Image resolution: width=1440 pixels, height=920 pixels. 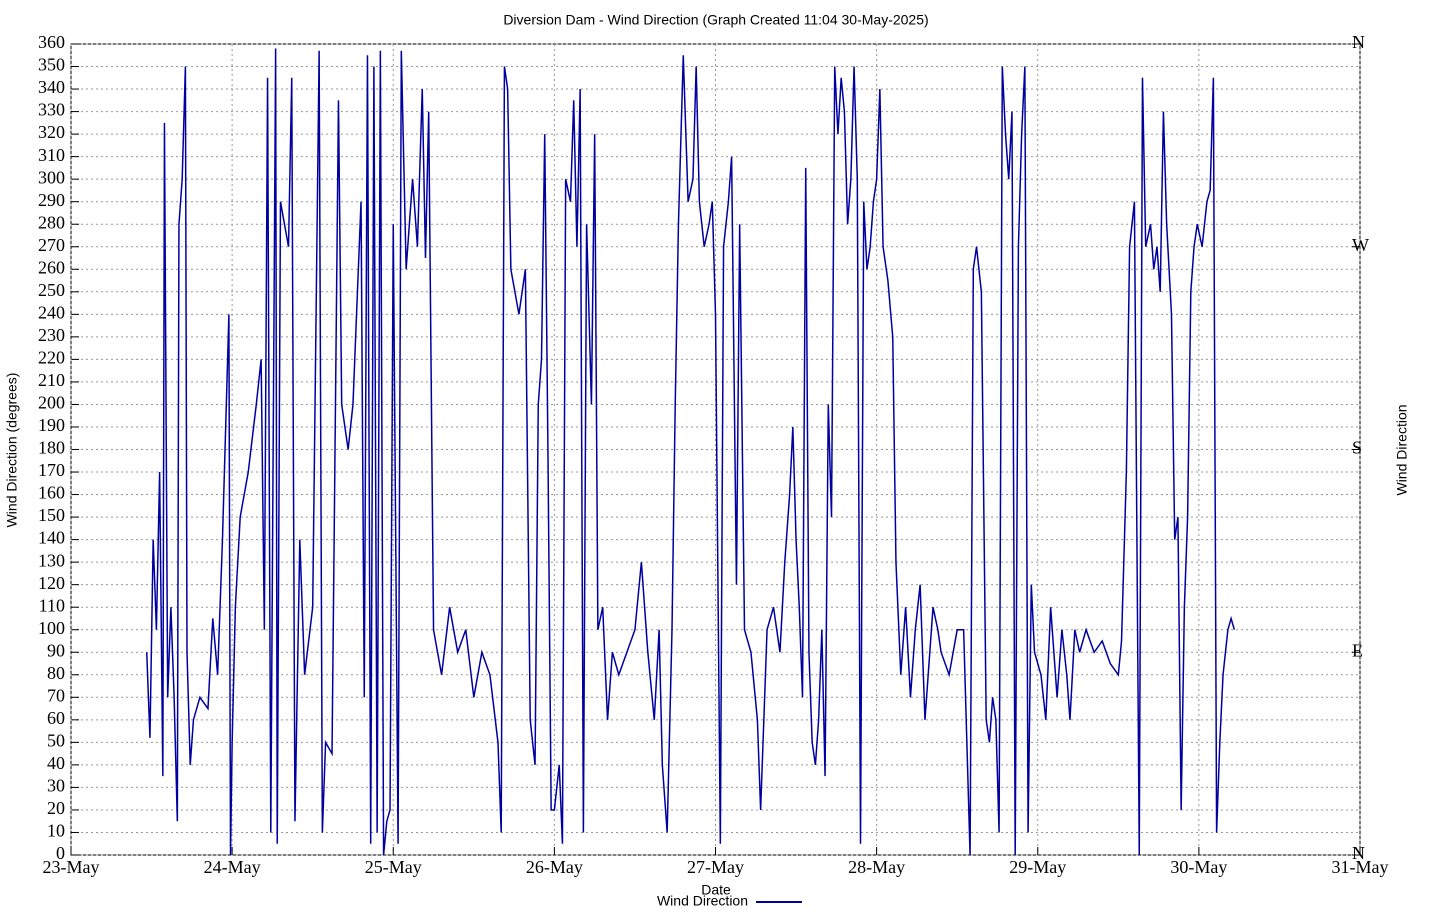 What do you see at coordinates (51, 583) in the screenshot?
I see `y-tick-label: 120` at bounding box center [51, 583].